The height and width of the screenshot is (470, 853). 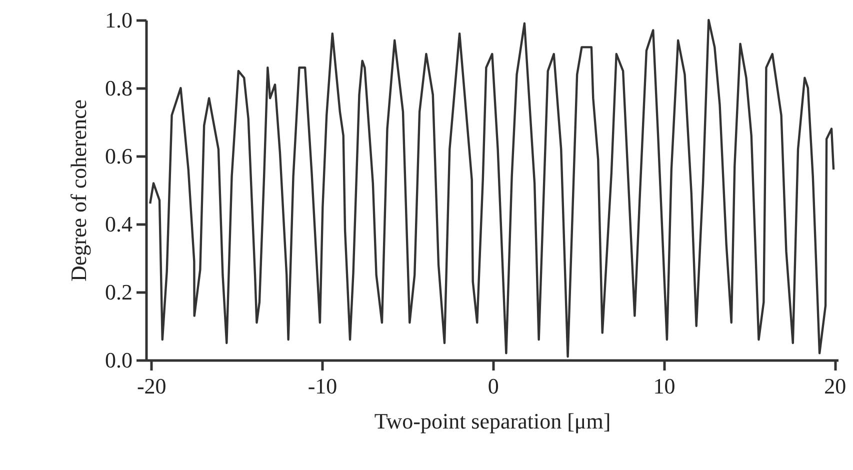 What do you see at coordinates (118, 156) in the screenshot?
I see `y-tick-label: 0.6` at bounding box center [118, 156].